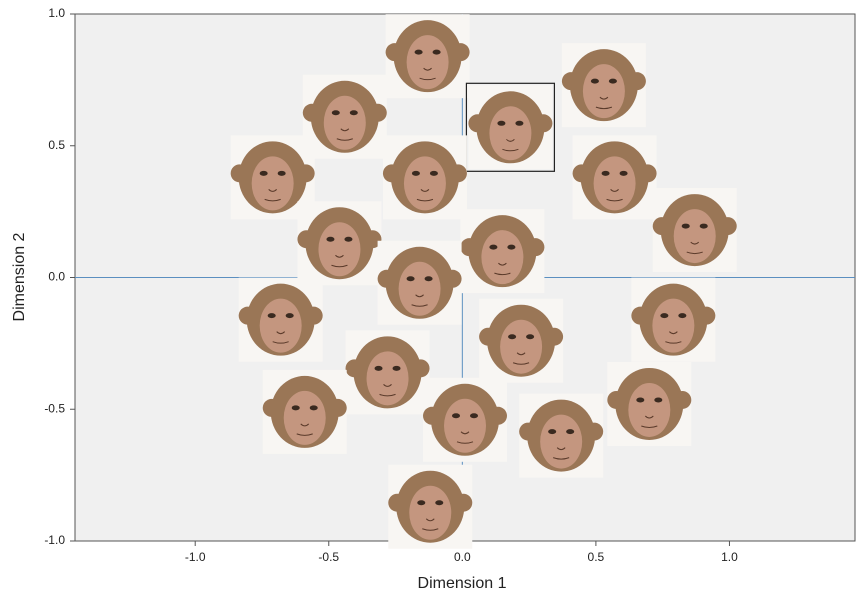 The height and width of the screenshot is (597, 865). Describe the element at coordinates (54, 408) in the screenshot. I see `y-tick-label: -0.5` at that location.